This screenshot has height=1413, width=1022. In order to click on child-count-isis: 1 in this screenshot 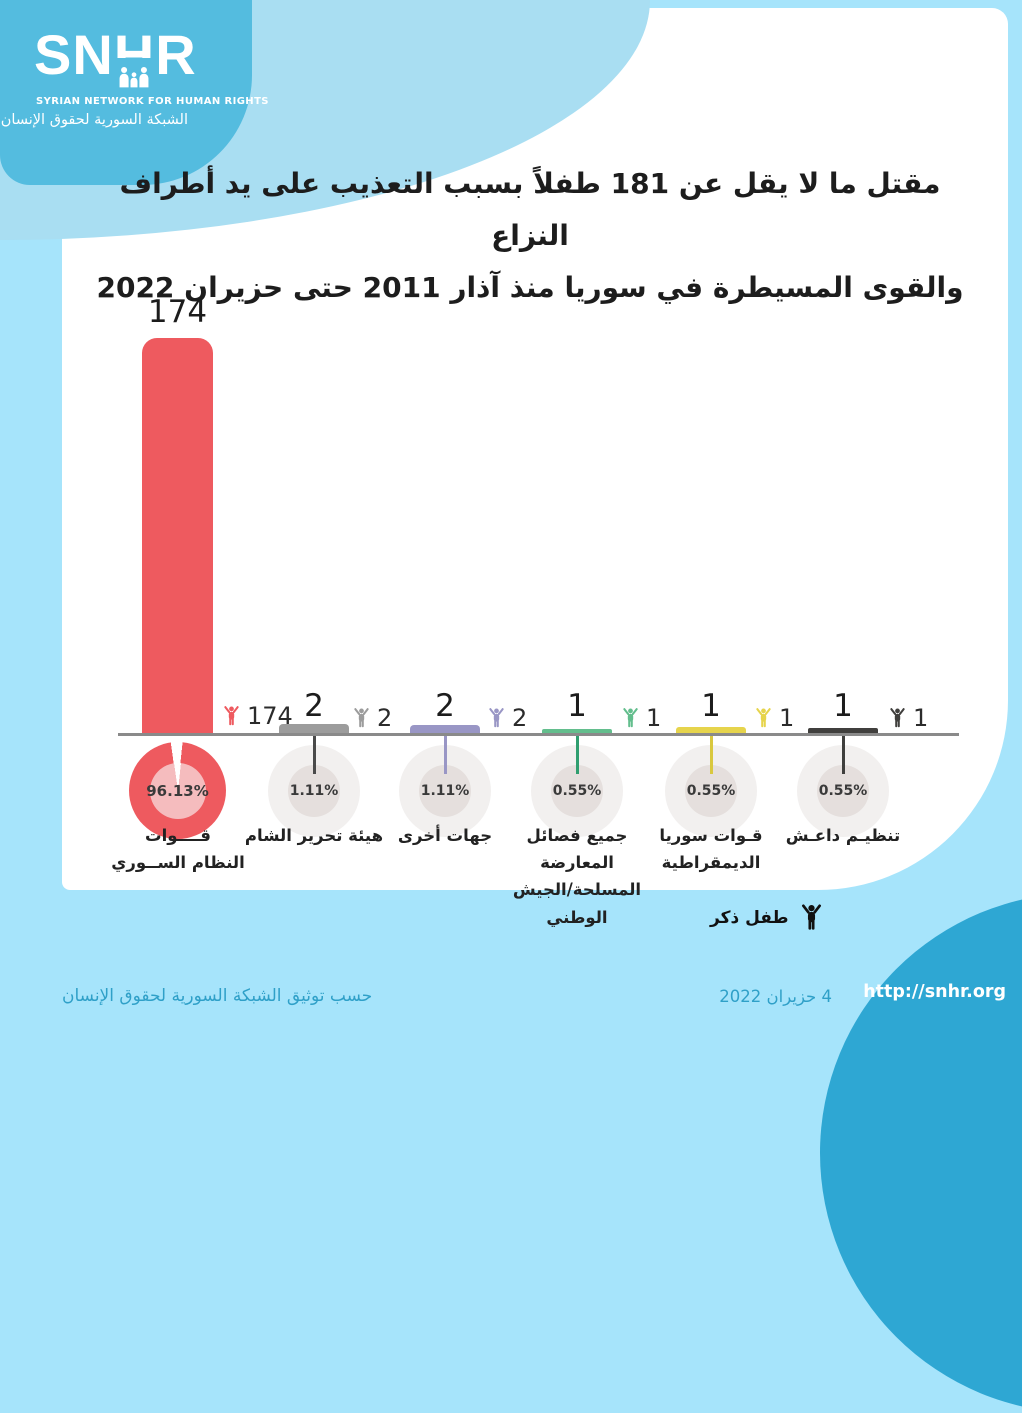, I will do `click(908, 718)`.